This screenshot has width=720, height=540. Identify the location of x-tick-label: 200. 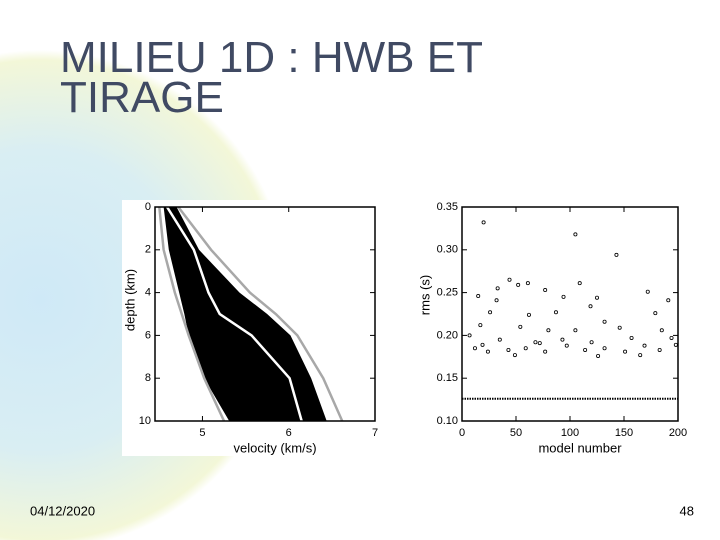
(678, 433).